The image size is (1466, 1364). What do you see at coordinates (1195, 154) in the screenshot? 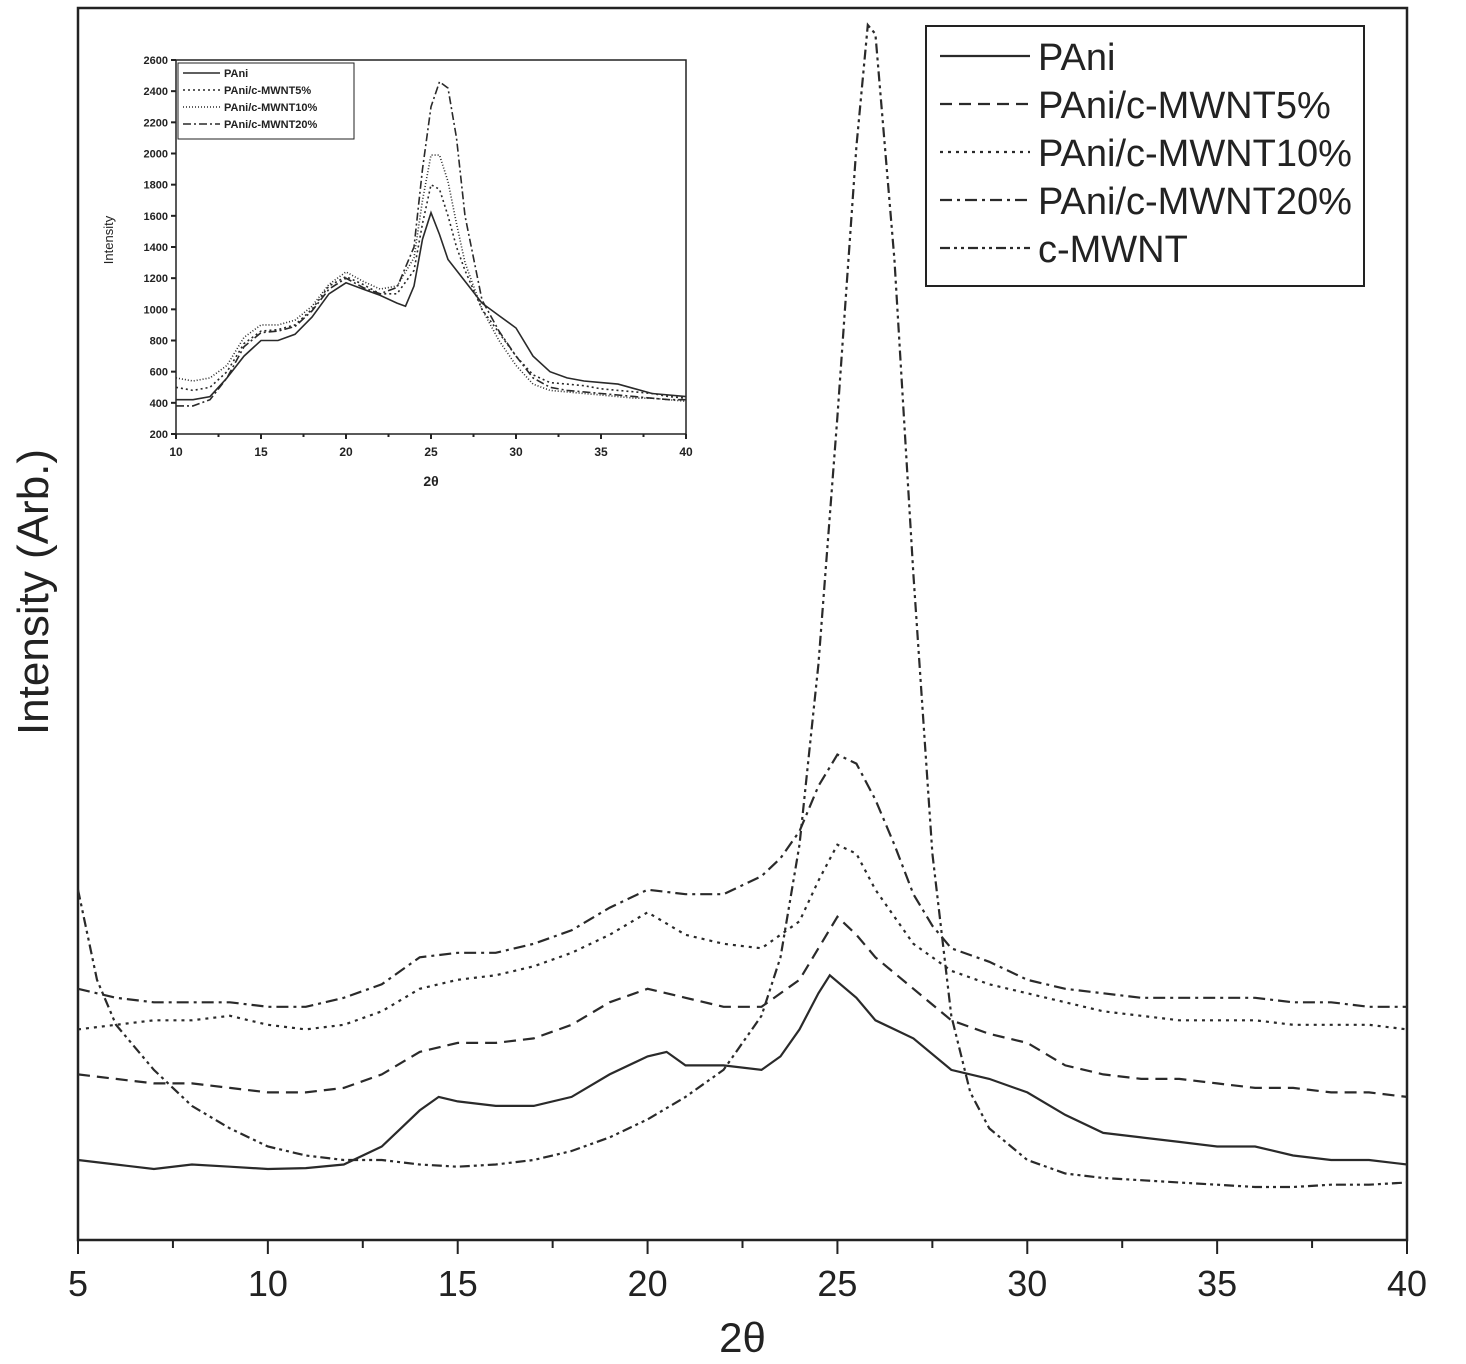
I see `legend-label-pani-c-mwnt10: PAni/c-MWNT10%` at bounding box center [1195, 154].